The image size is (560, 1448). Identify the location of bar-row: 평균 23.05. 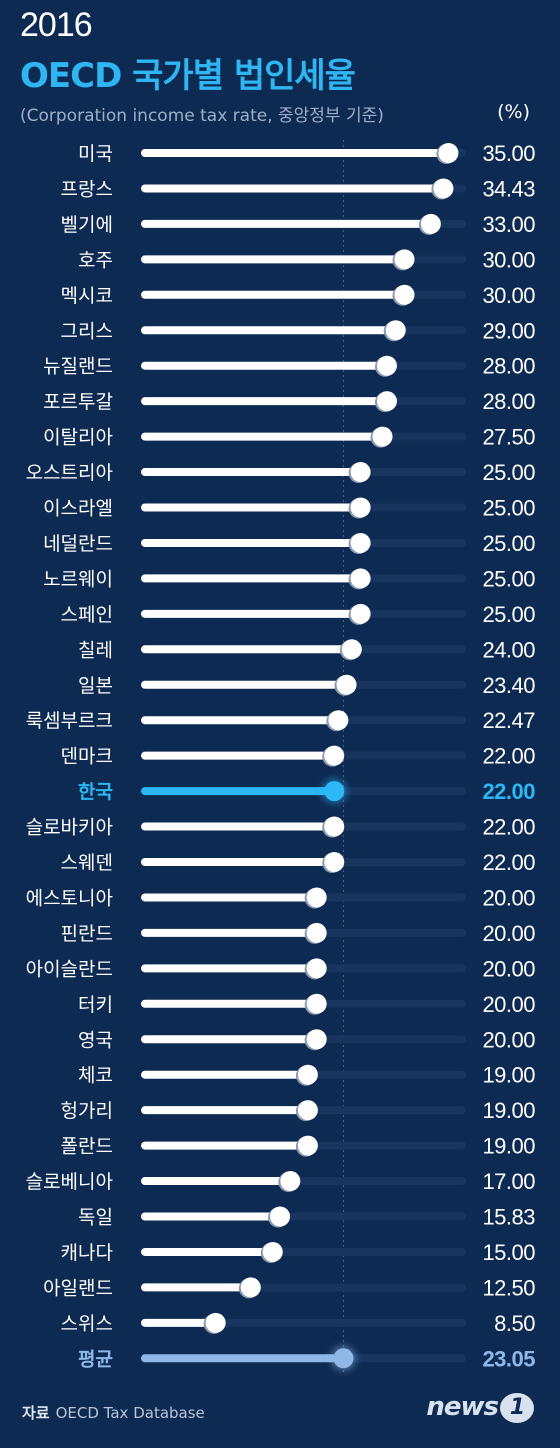
(307, 1358).